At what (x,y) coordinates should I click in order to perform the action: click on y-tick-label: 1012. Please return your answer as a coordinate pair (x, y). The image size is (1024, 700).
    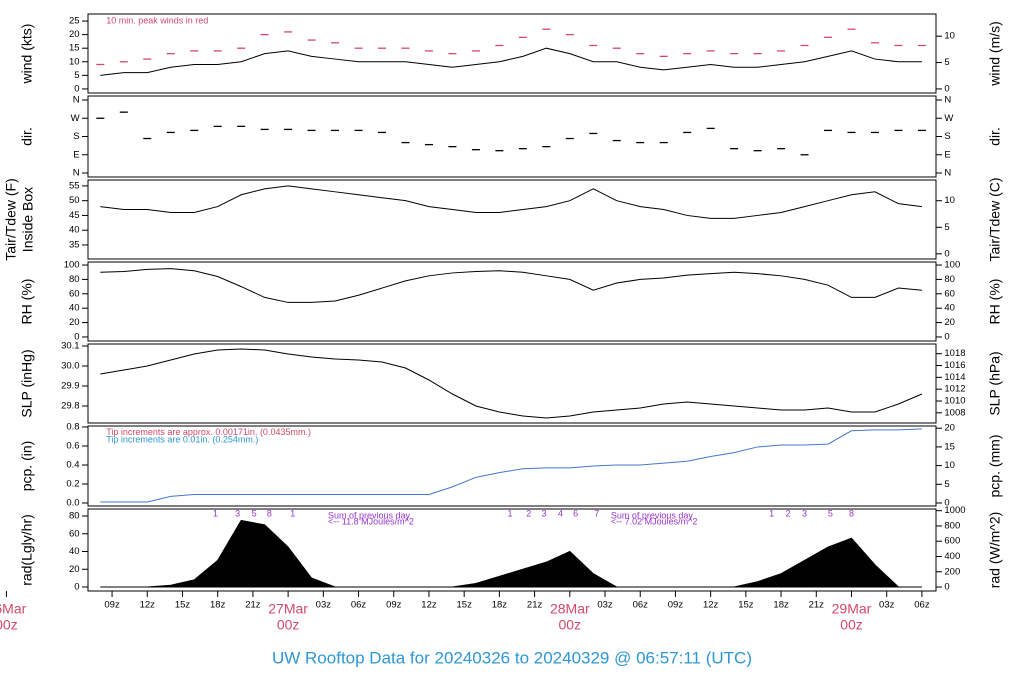
    Looking at the image, I should click on (954, 389).